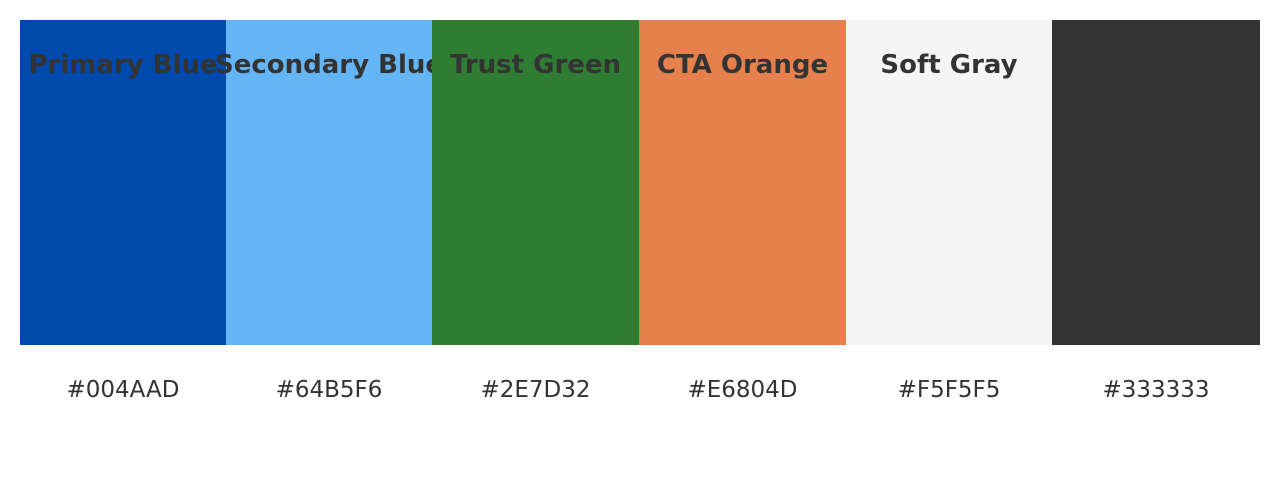  What do you see at coordinates (742, 65) in the screenshot?
I see `swatch-name: CTA Orange` at bounding box center [742, 65].